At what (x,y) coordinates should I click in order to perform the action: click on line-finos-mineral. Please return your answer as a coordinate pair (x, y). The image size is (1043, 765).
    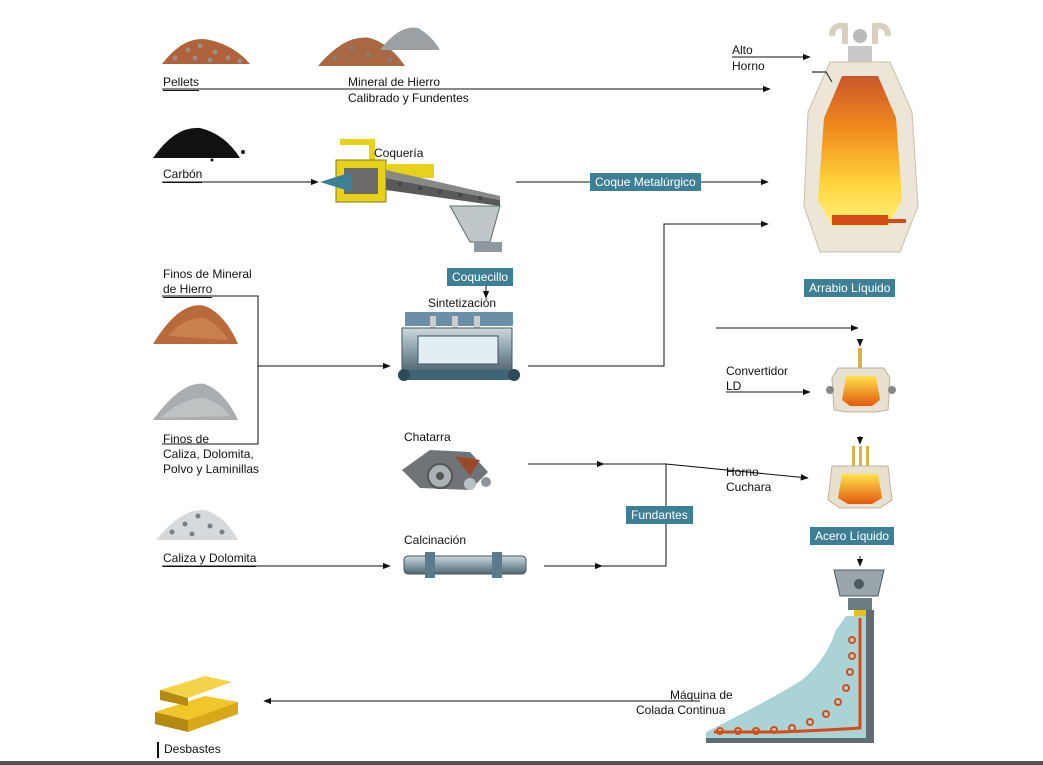
    Looking at the image, I should click on (210, 330).